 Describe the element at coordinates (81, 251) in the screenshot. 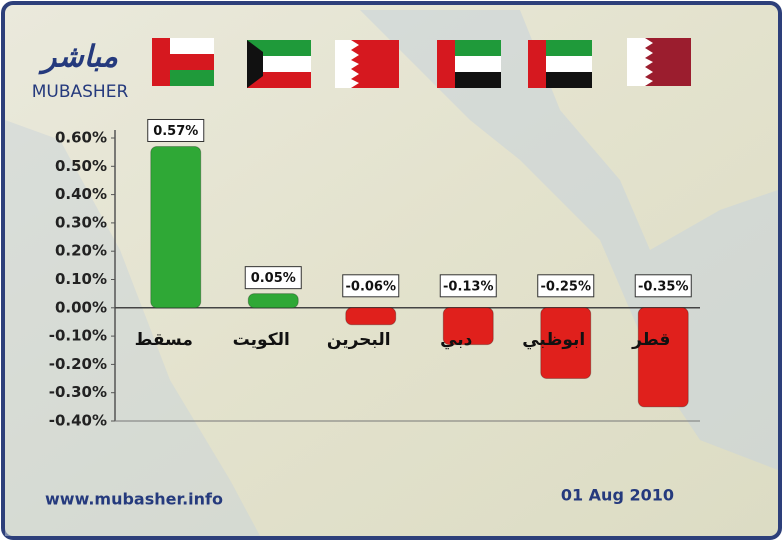

I see `y-tick-label: 0.20%` at that location.